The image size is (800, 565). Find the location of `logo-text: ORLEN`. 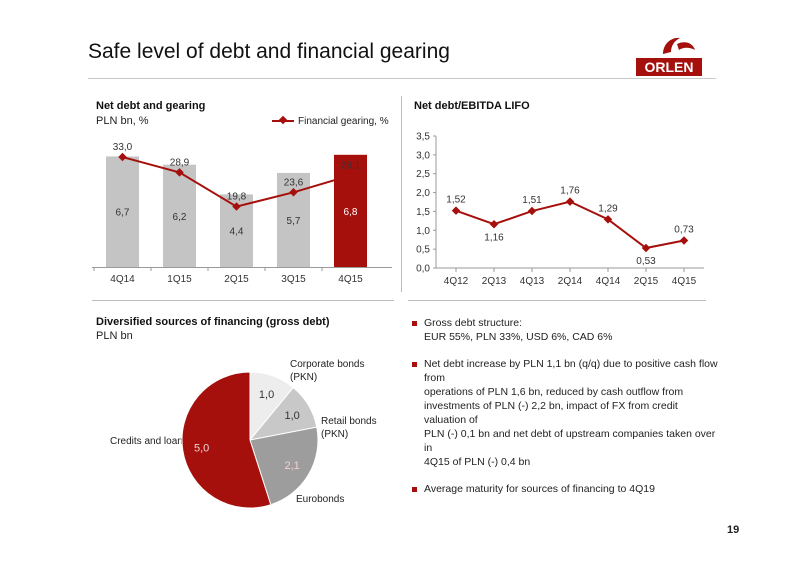

logo-text: ORLEN is located at coordinates (669, 67).